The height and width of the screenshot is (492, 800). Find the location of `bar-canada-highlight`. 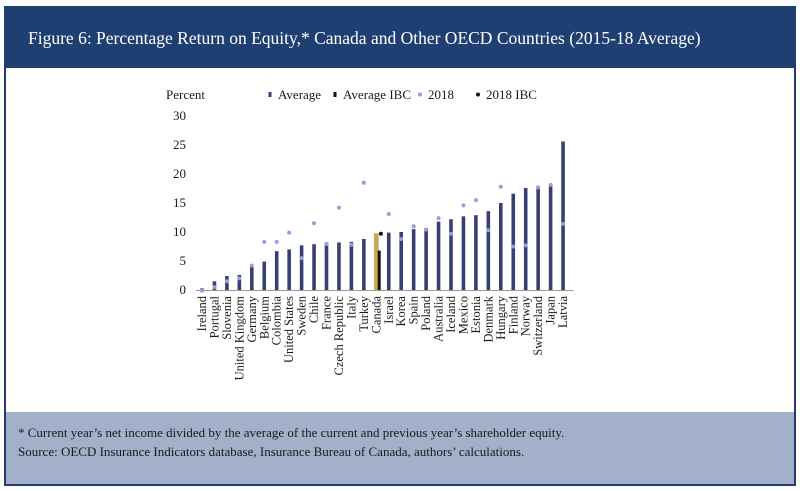

bar-canada-highlight is located at coordinates (376, 261).